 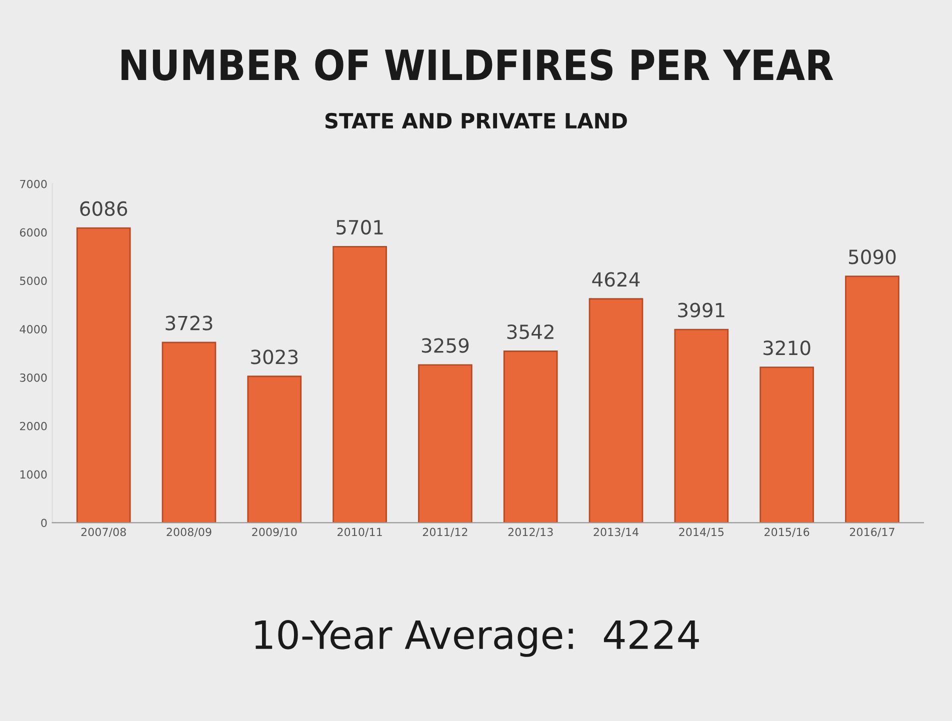 I want to click on x-tick-label: 2016/17, so click(x=872, y=533).